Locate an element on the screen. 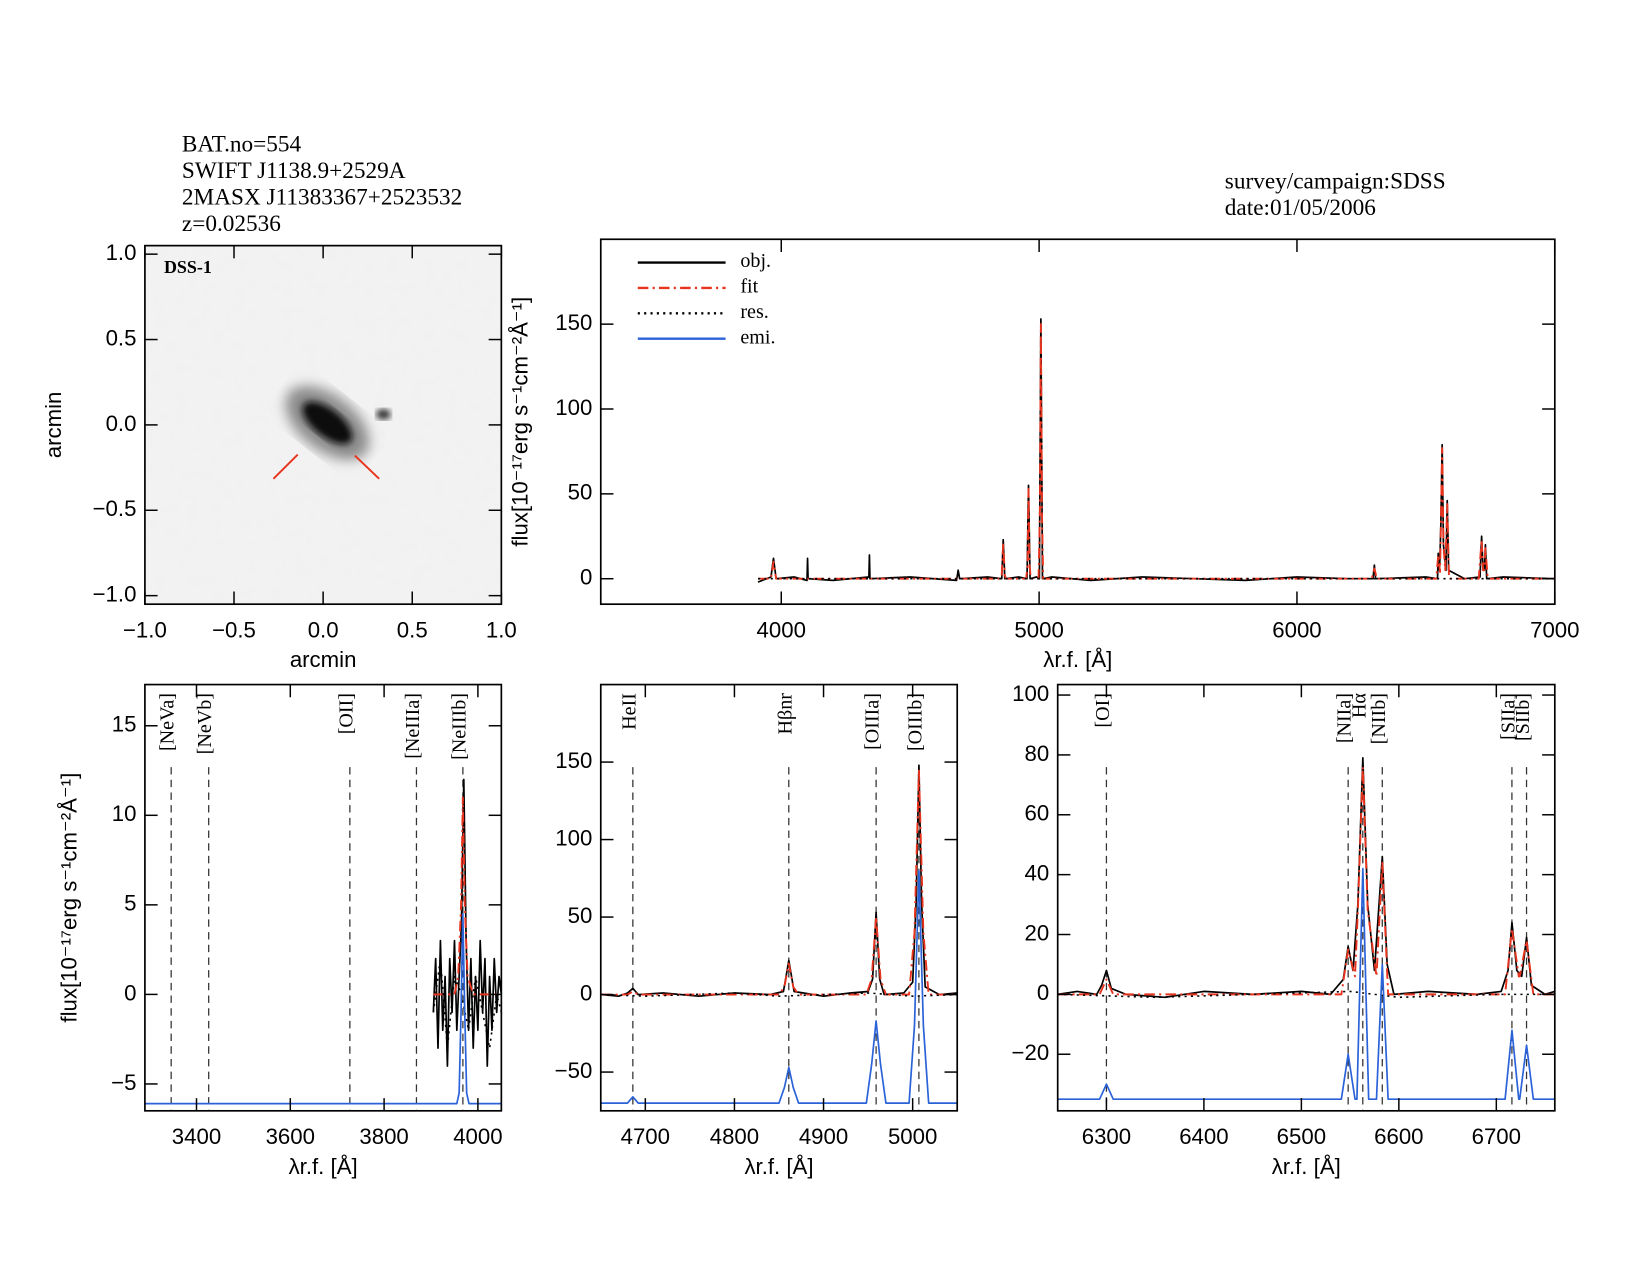  y-tick-label: 0.5 is located at coordinates (121, 337).